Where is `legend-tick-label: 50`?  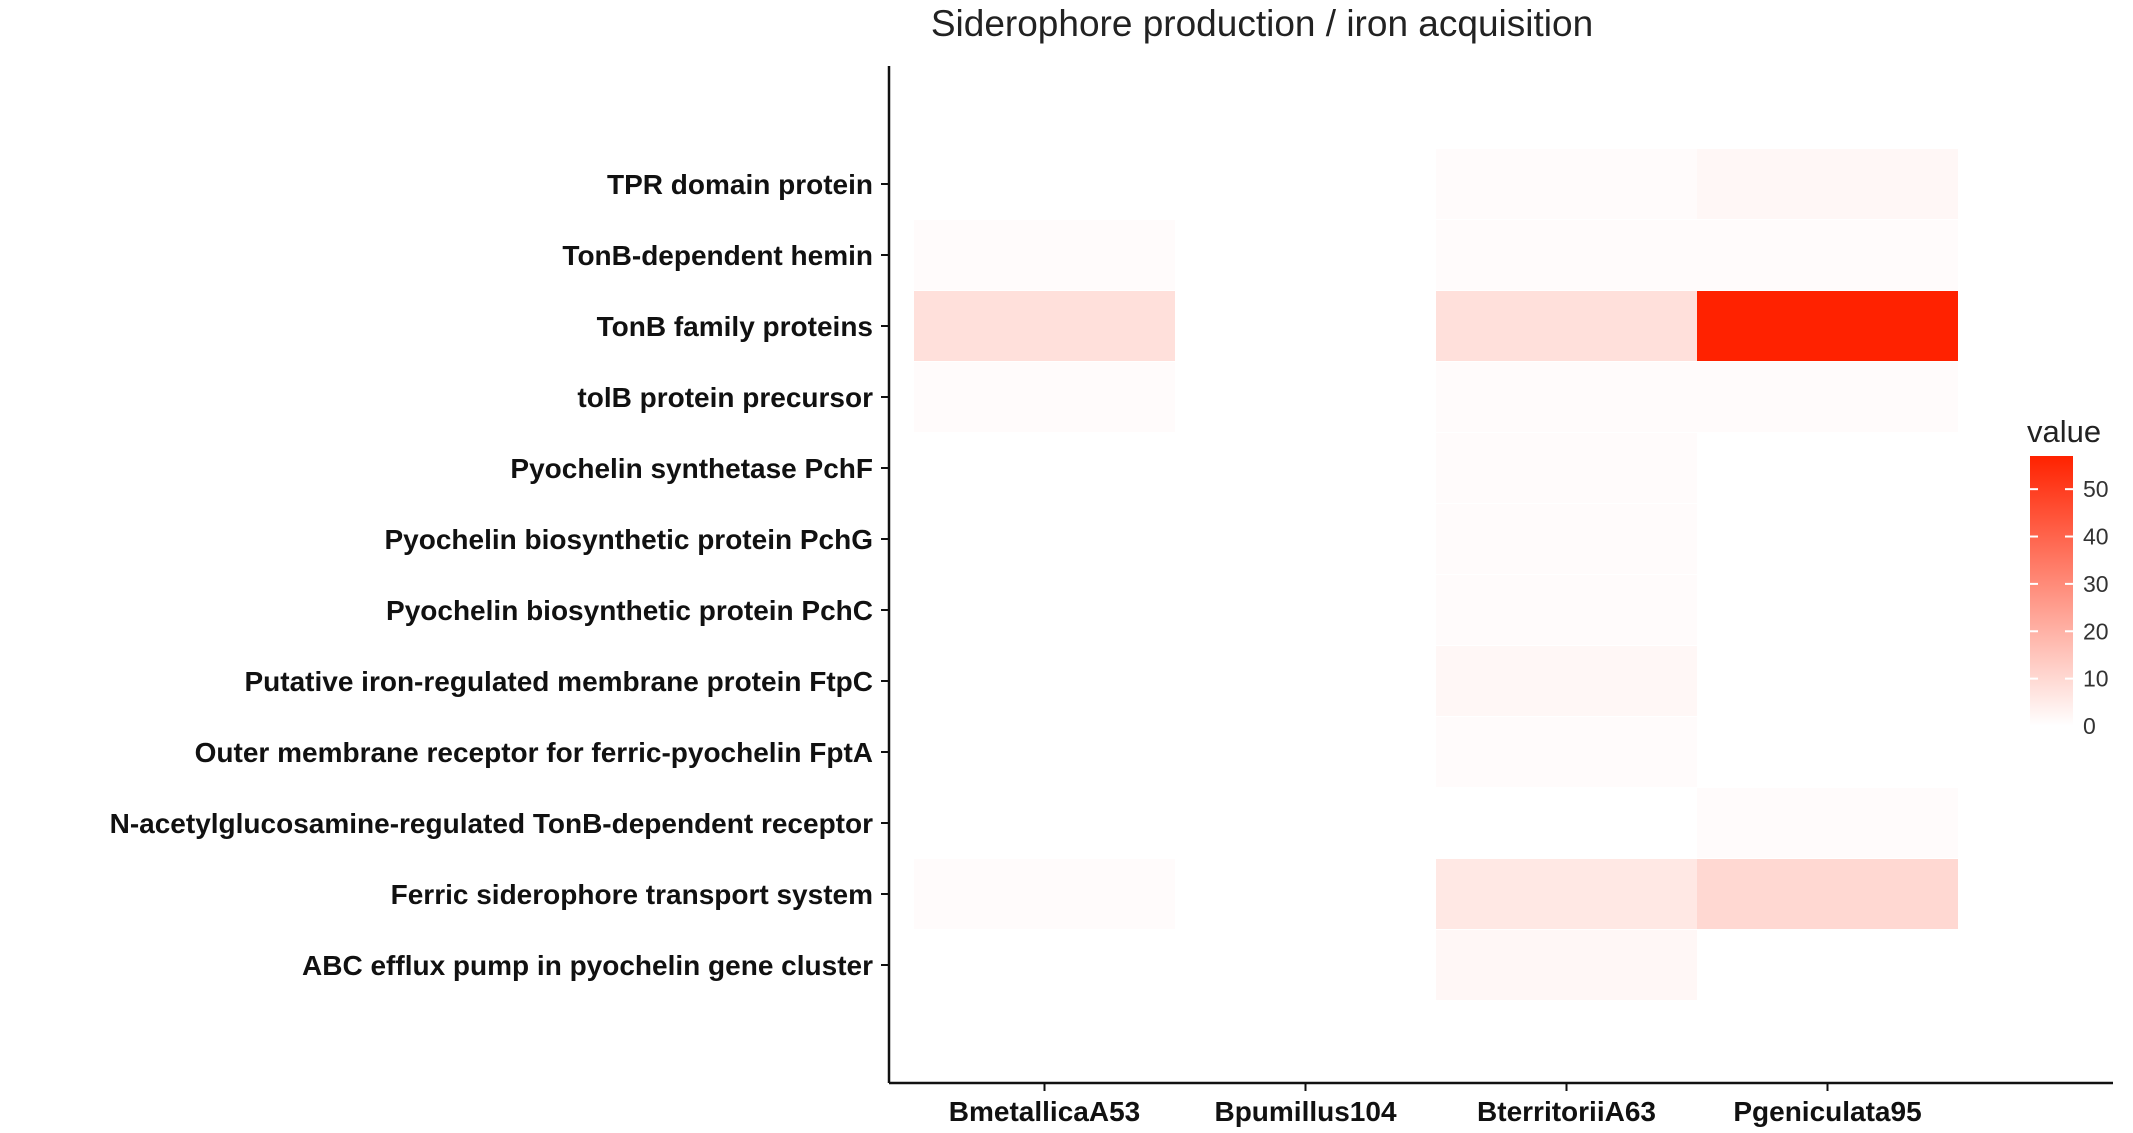 legend-tick-label: 50 is located at coordinates (2096, 489).